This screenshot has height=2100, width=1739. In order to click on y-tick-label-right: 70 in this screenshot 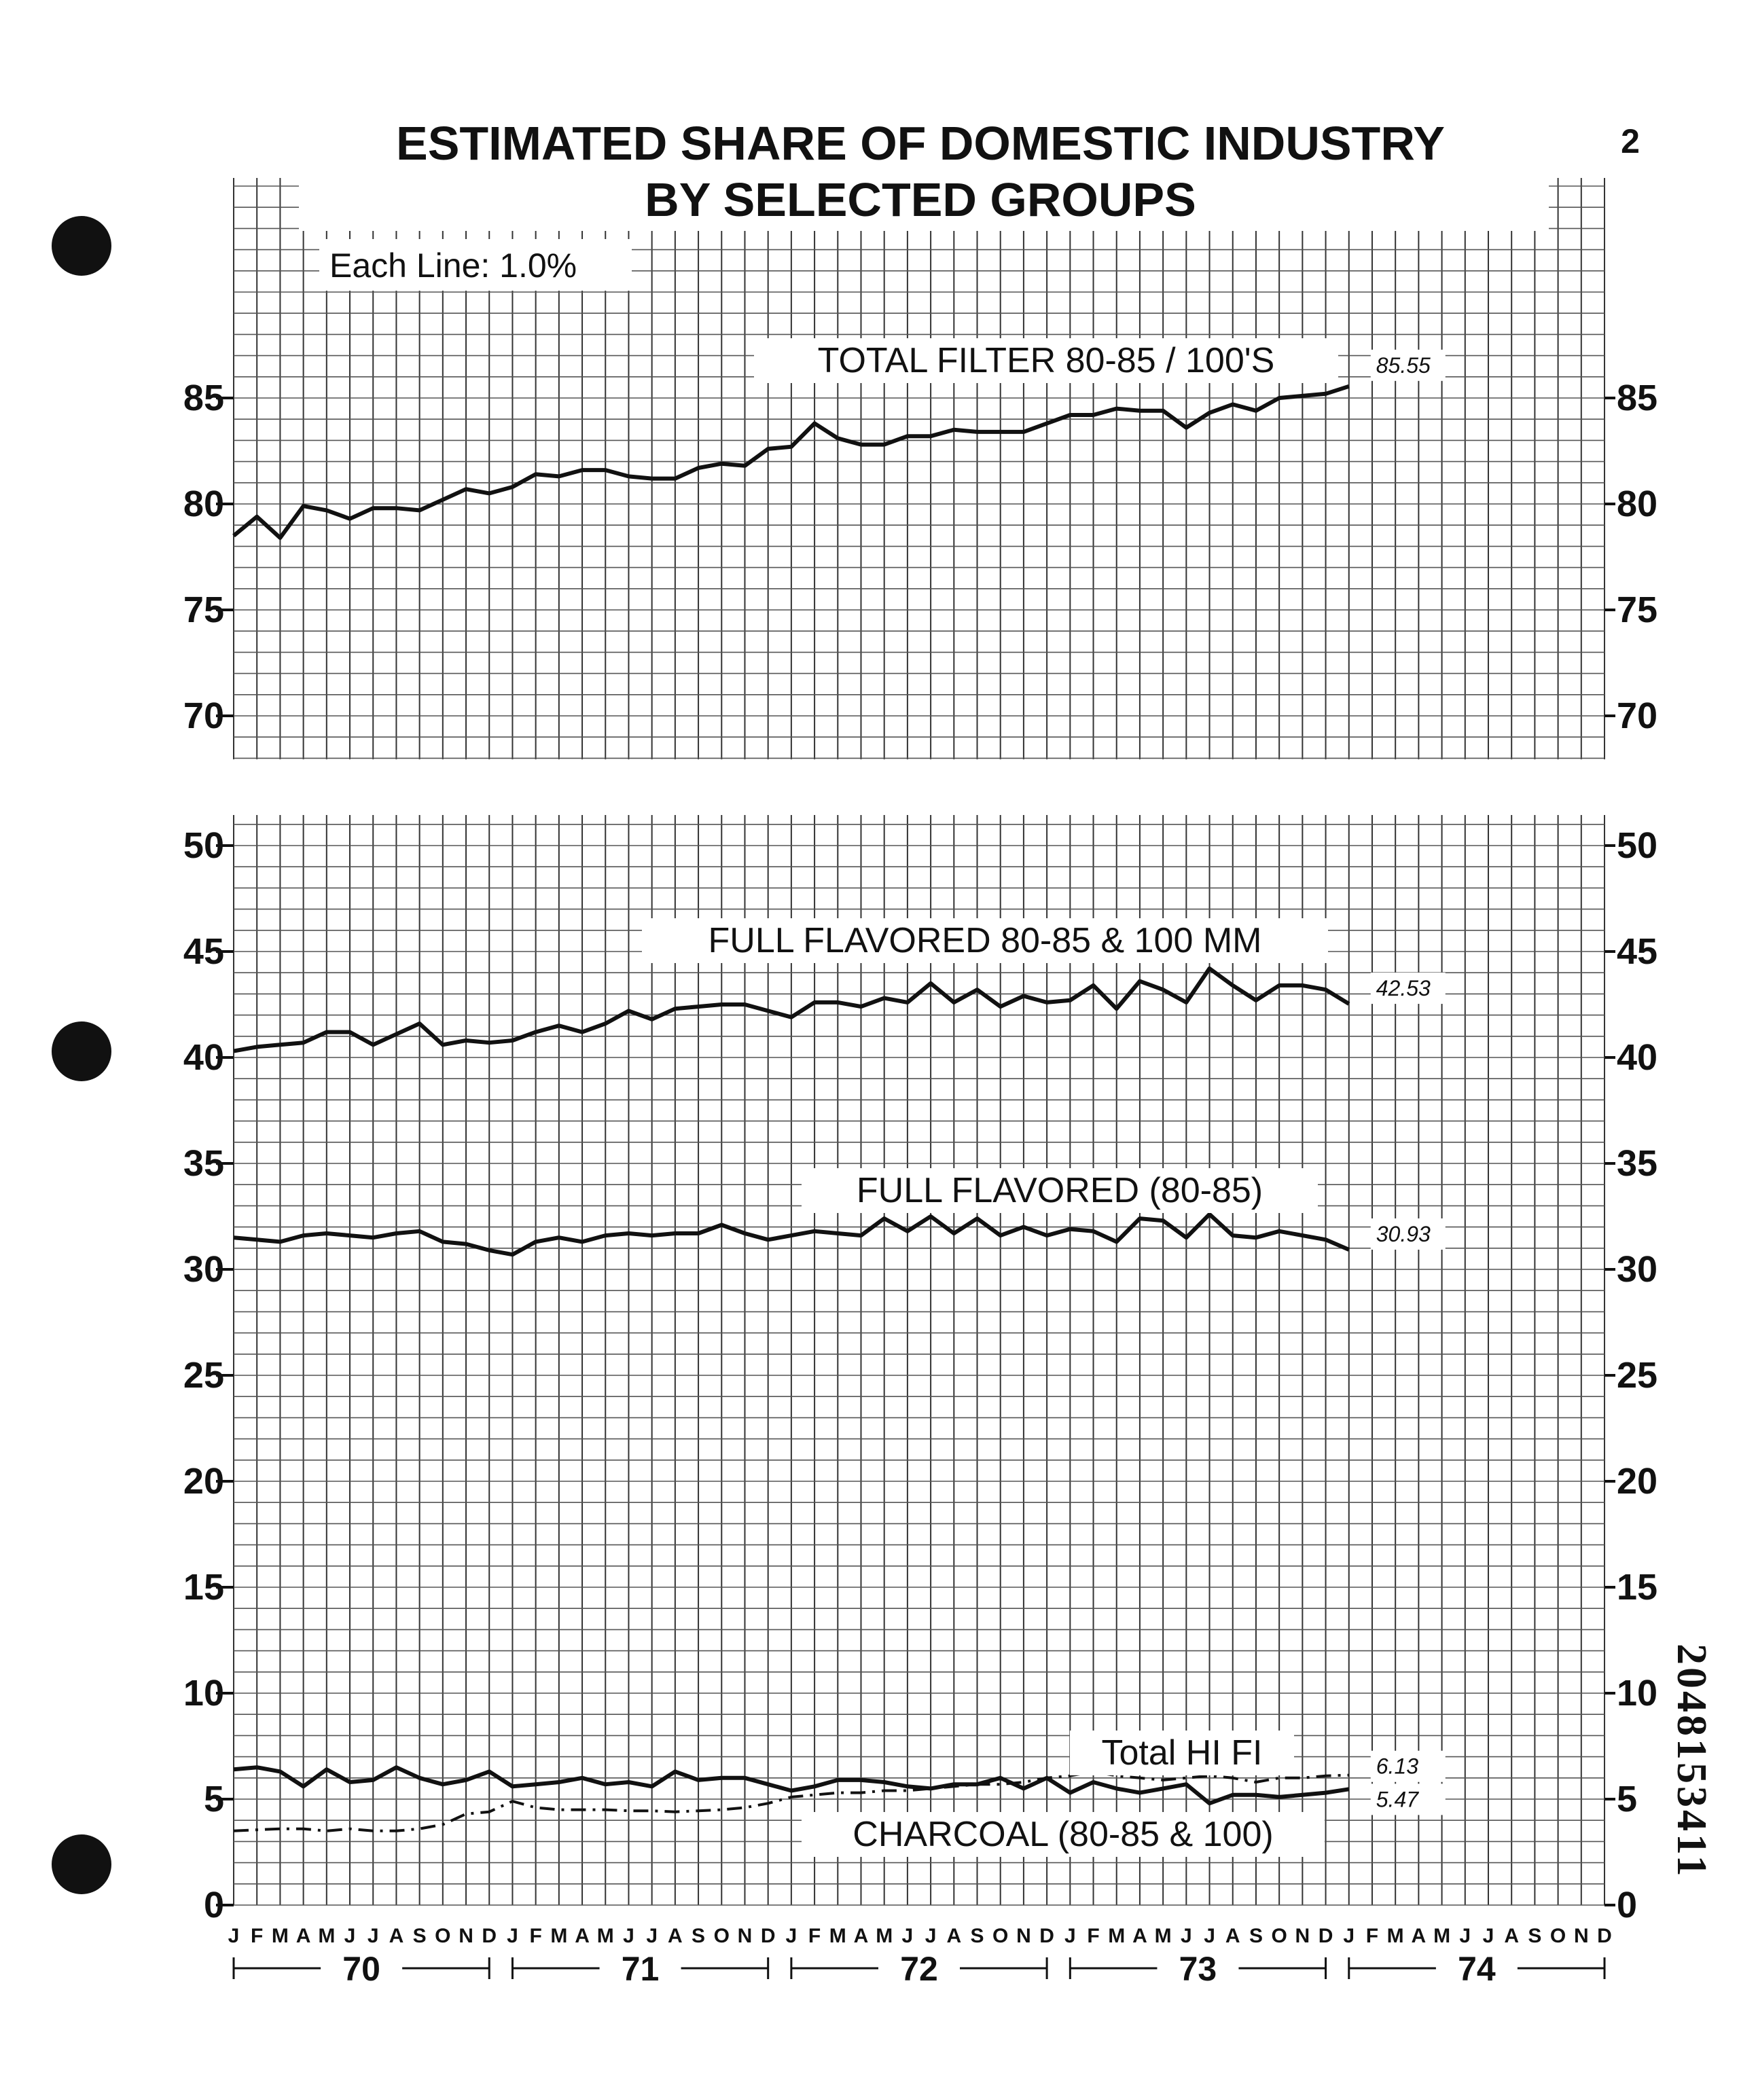, I will do `click(1637, 715)`.